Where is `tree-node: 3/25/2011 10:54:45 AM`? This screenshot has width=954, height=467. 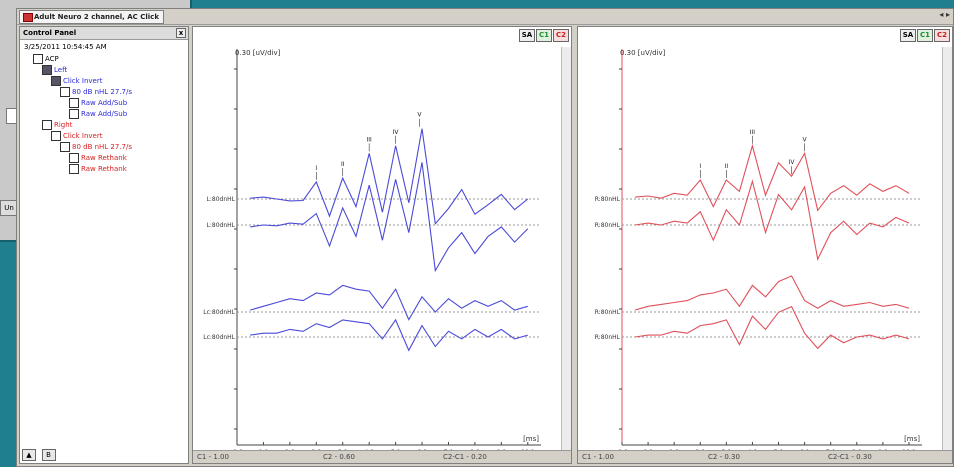
tree-node: 3/25/2011 10:54:45 AM is located at coordinates (65, 47).